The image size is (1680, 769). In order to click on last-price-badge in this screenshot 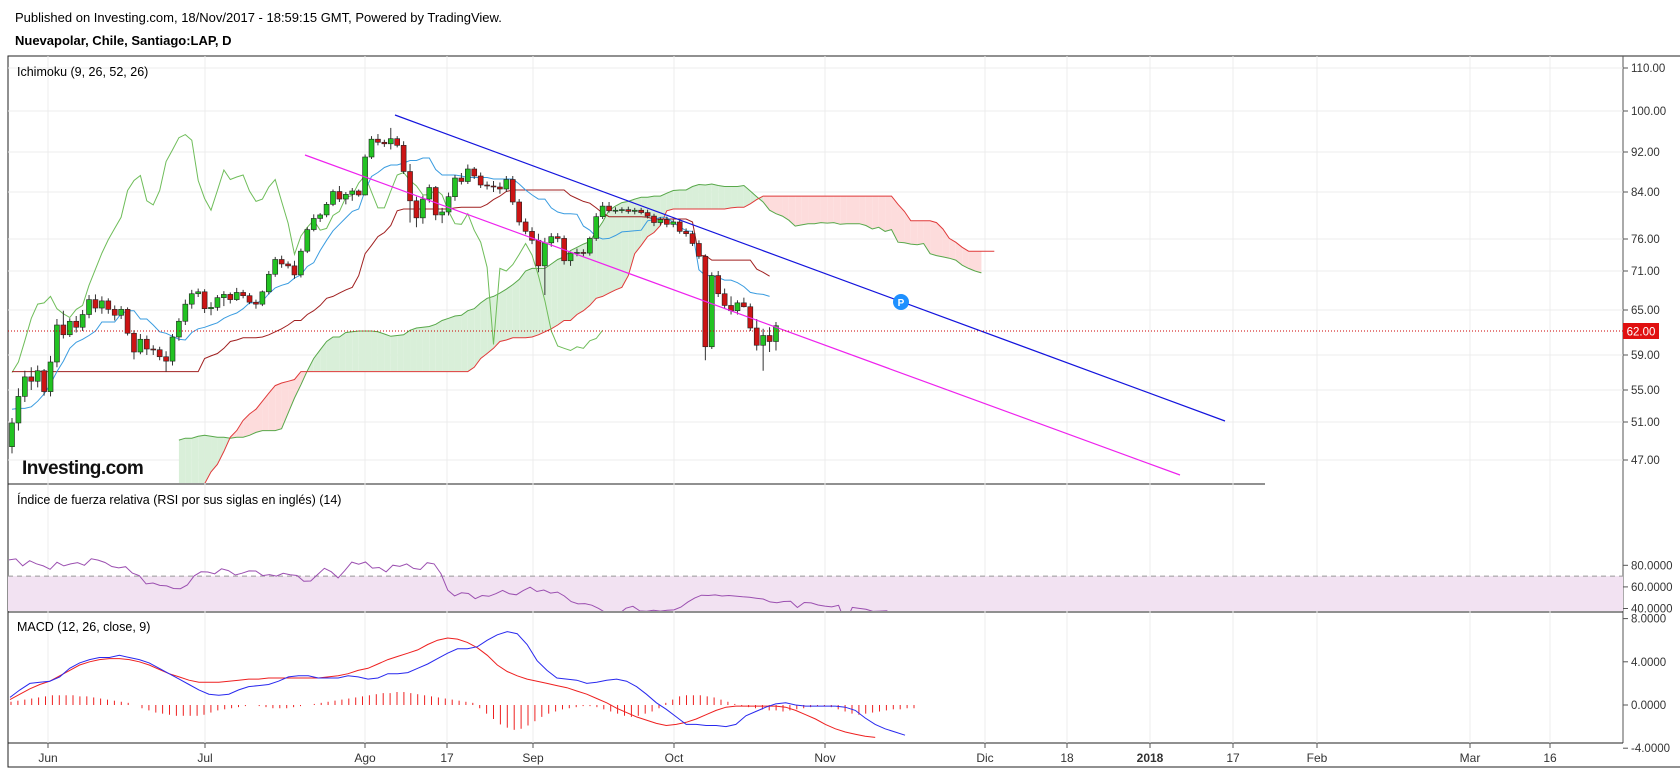, I will do `click(1641, 331)`.